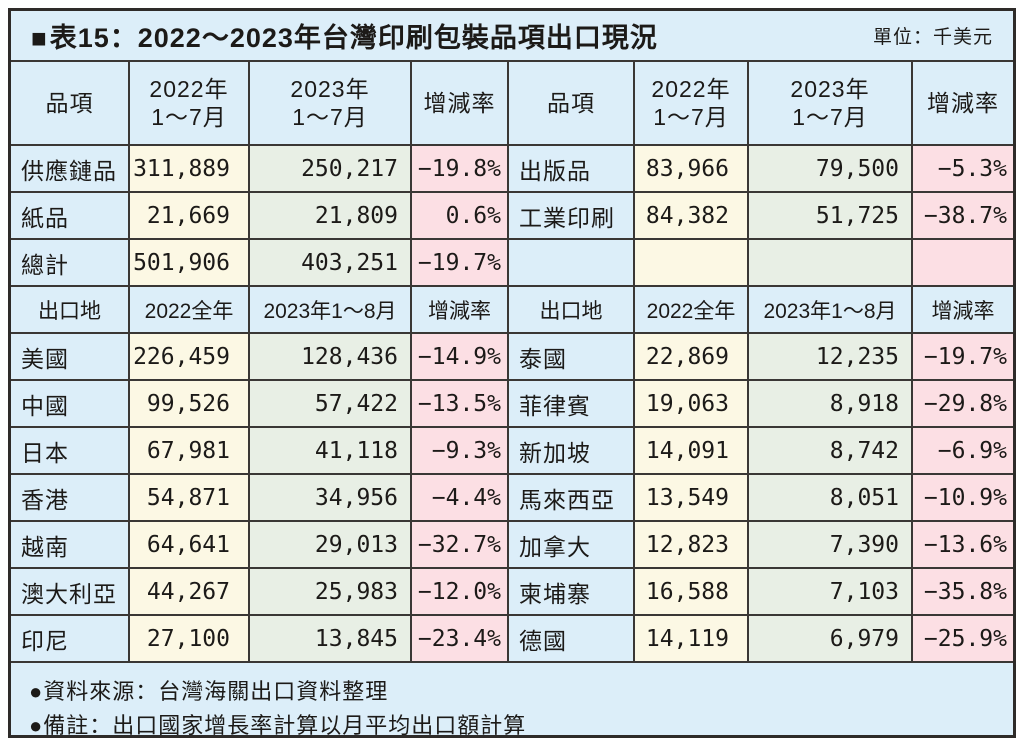 The height and width of the screenshot is (746, 1024). What do you see at coordinates (330, 262) in the screenshot?
I see `value-cell: 403,251` at bounding box center [330, 262].